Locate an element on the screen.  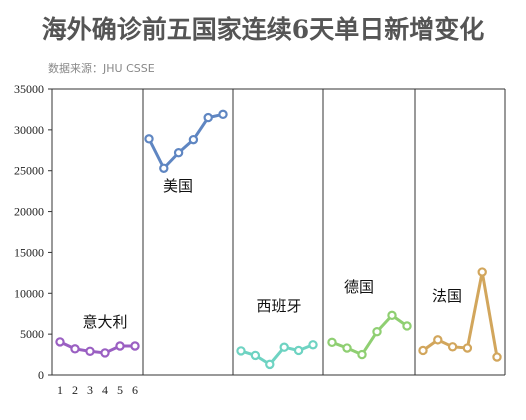
y-tick-label: 5000 is located at coordinates (32, 334).